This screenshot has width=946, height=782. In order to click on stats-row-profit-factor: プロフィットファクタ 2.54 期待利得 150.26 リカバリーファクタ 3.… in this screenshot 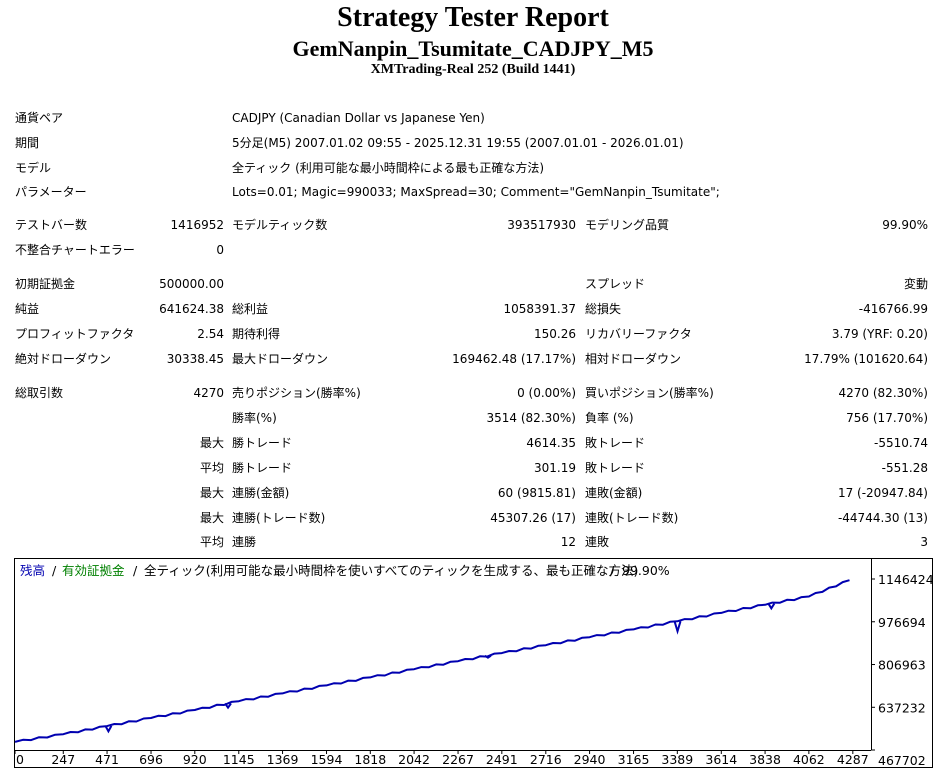, I will do `click(473, 334)`.